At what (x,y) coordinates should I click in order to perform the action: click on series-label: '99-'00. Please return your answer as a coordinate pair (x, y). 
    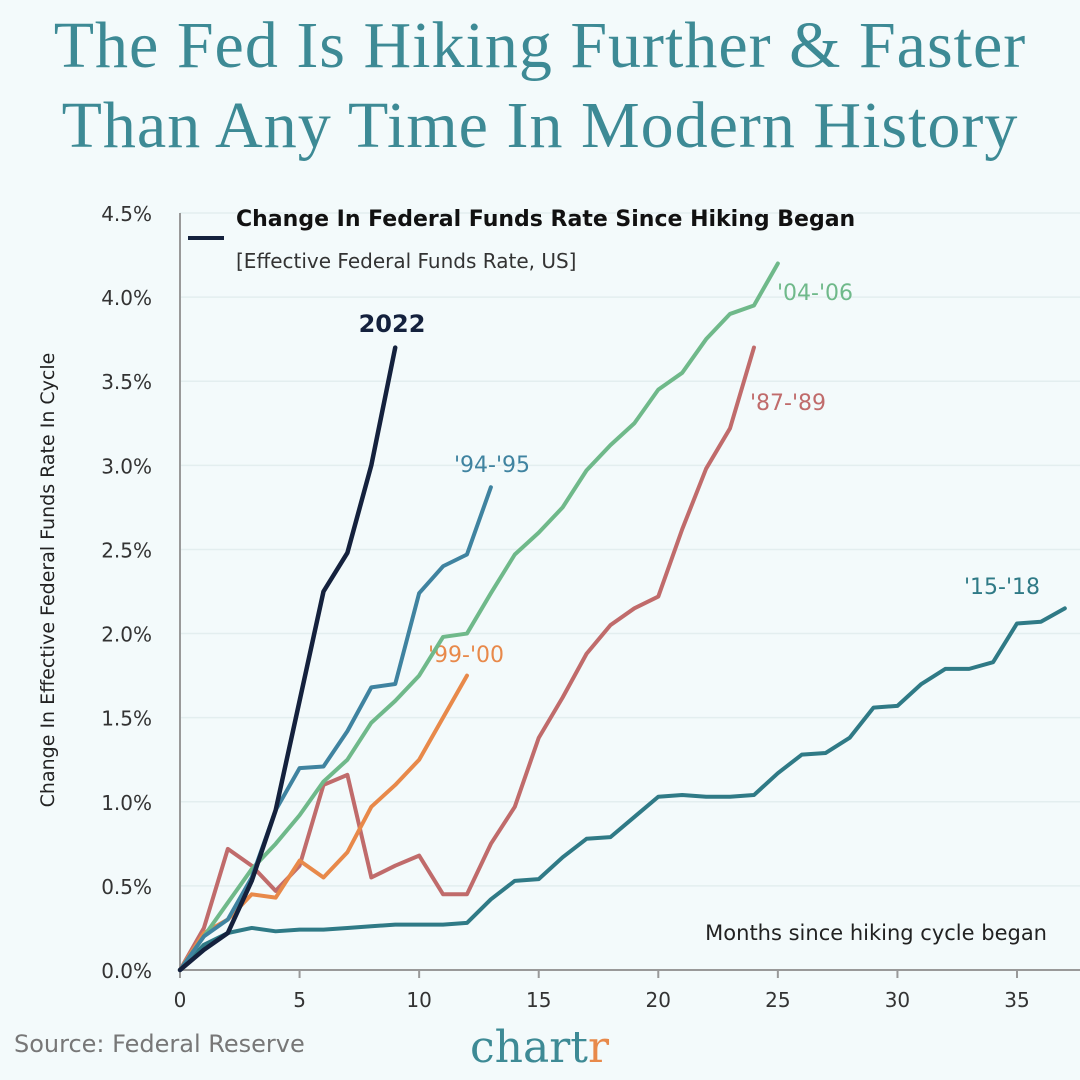
    Looking at the image, I should click on (466, 655).